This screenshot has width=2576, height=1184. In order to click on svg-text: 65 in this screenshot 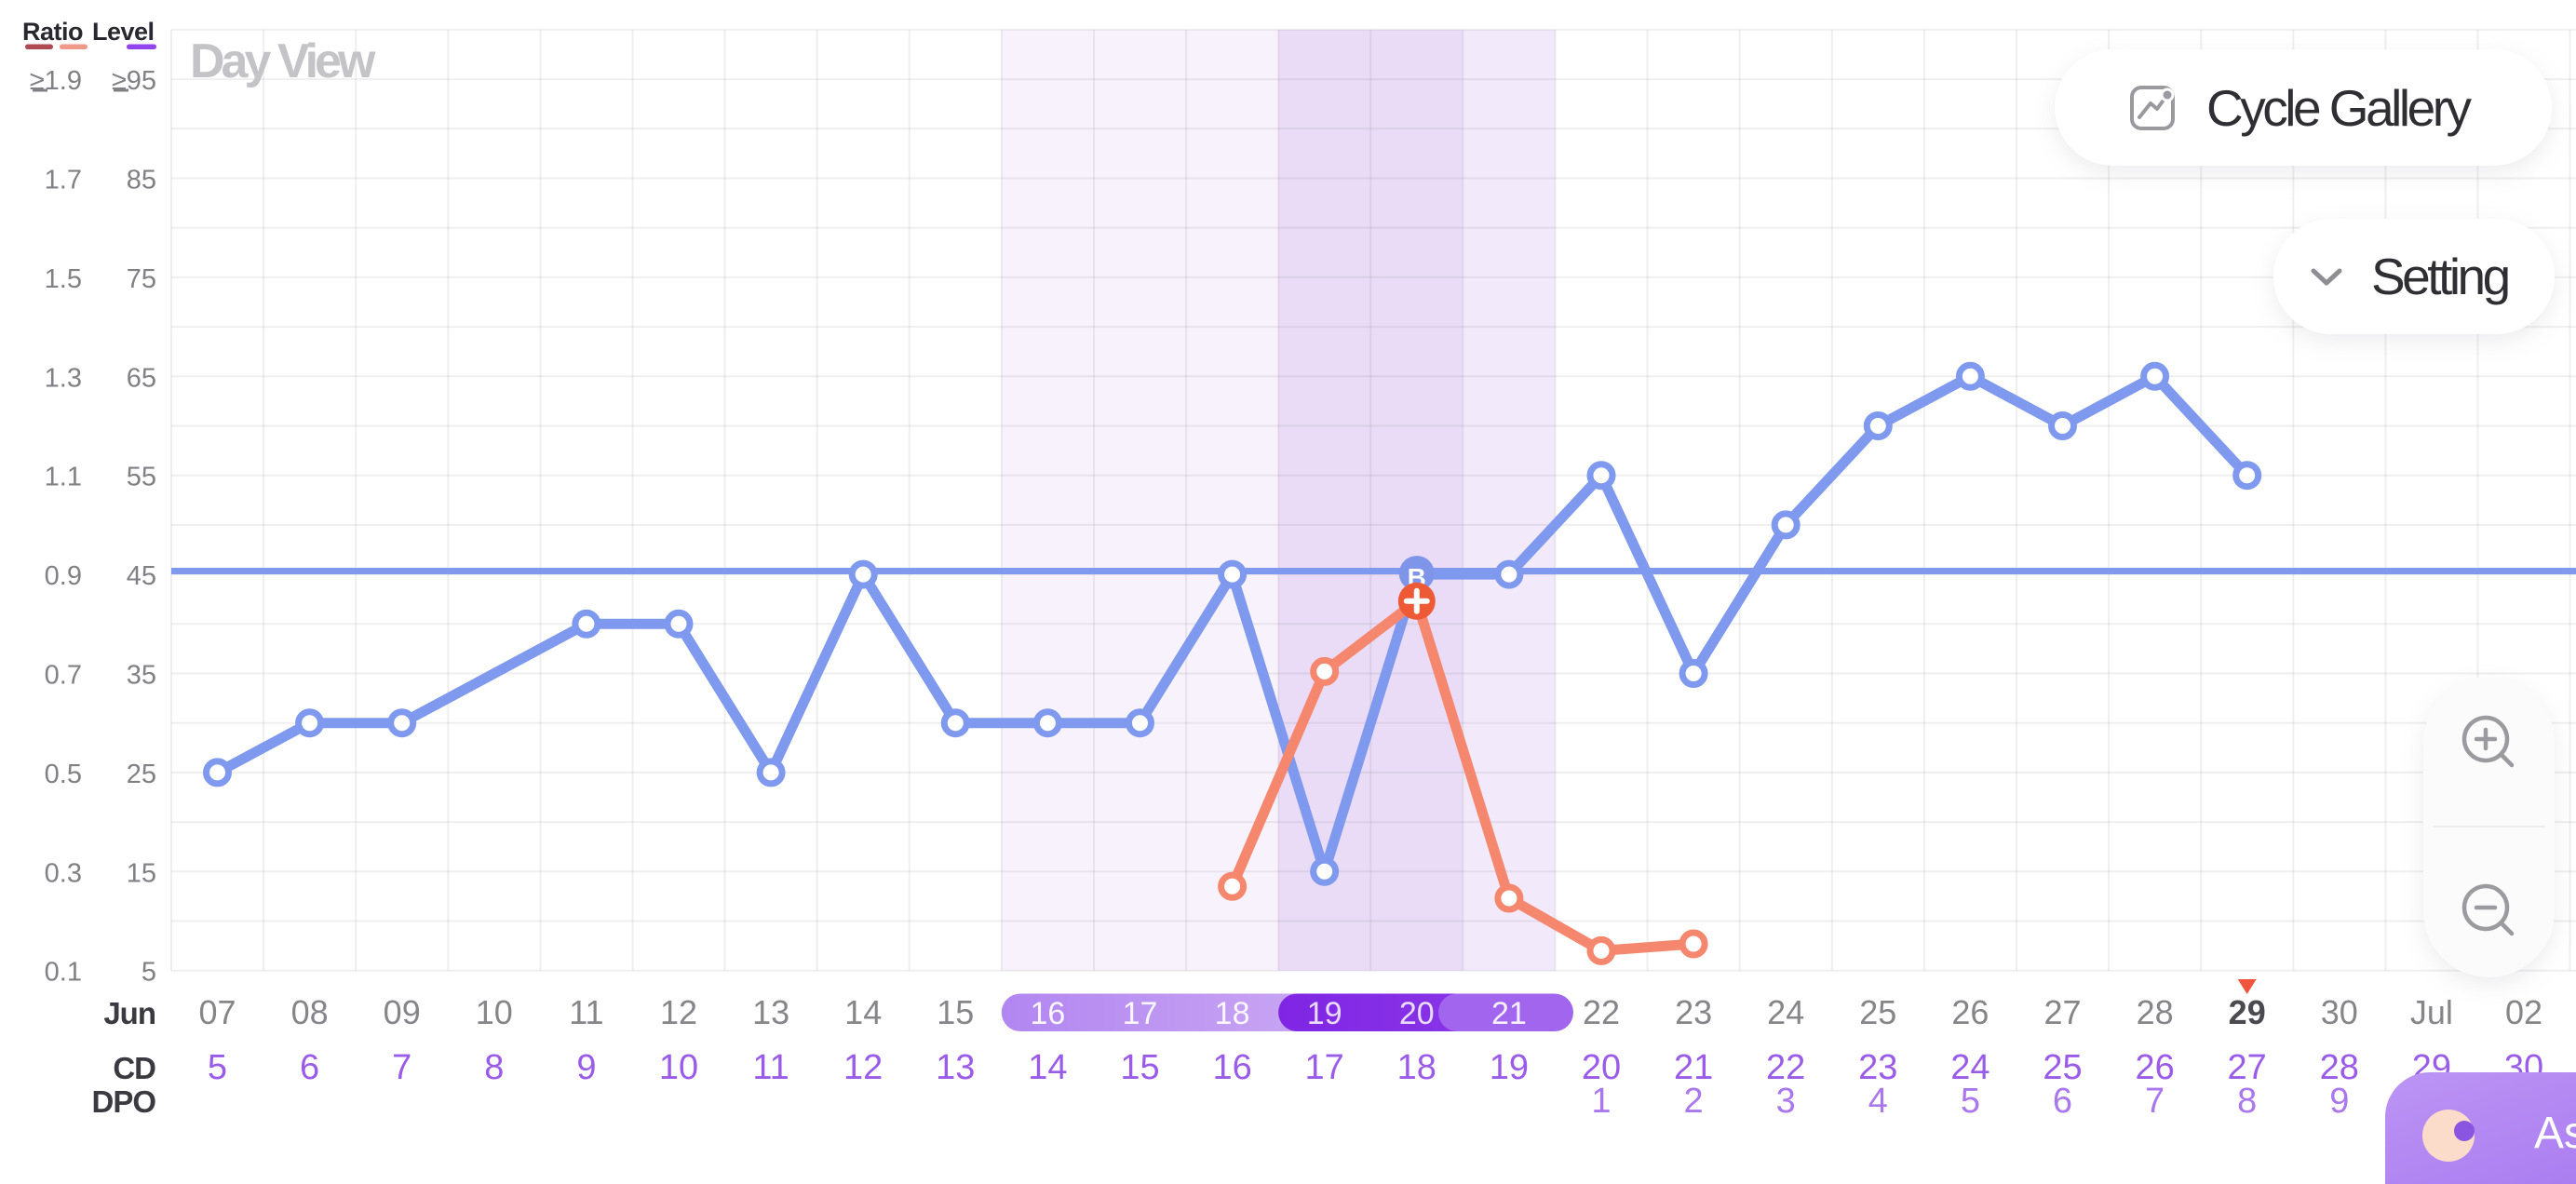, I will do `click(141, 378)`.